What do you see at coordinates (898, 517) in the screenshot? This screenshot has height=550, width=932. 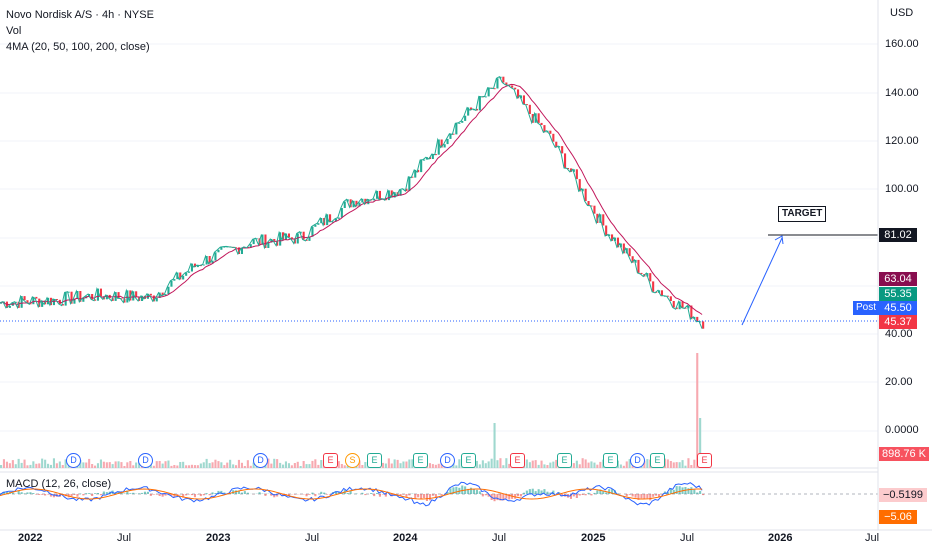 I see `macd-signal-tag: −5.06` at bounding box center [898, 517].